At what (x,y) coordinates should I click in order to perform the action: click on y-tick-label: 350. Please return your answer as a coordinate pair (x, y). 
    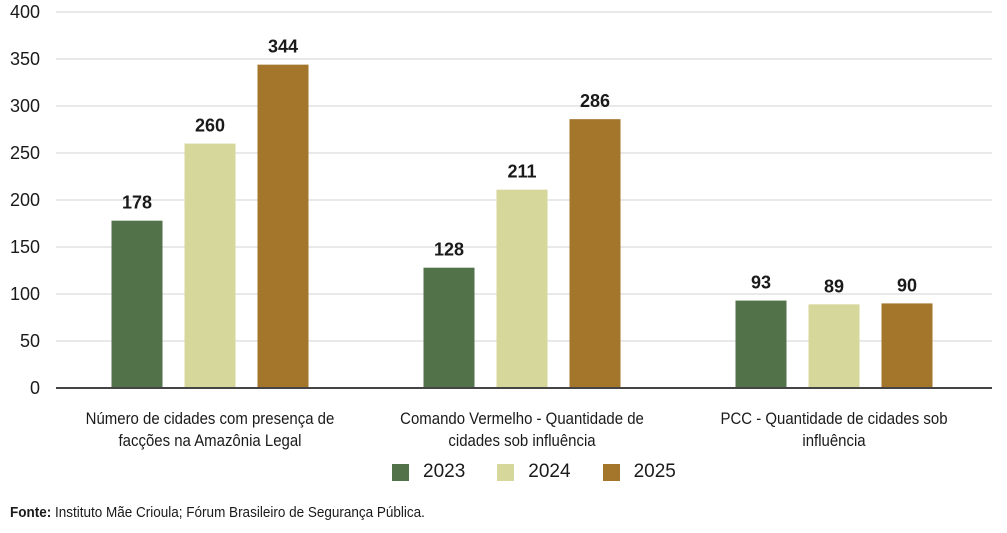
    Looking at the image, I should click on (25, 59).